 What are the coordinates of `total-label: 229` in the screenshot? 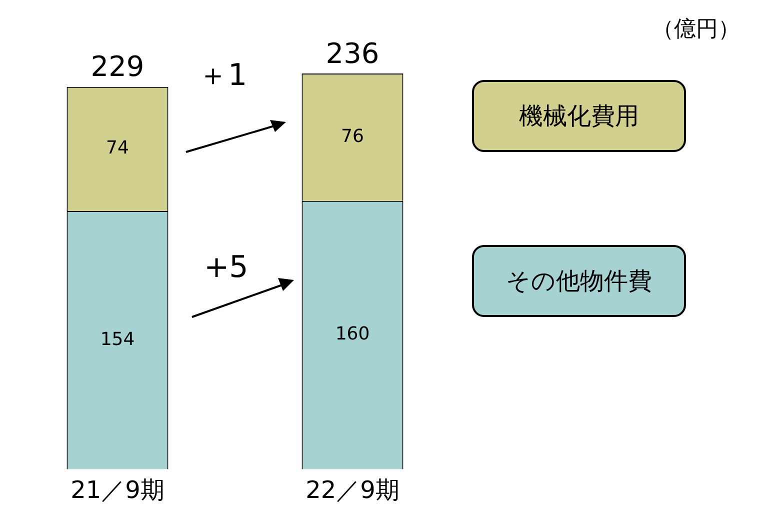 It's located at (117, 67).